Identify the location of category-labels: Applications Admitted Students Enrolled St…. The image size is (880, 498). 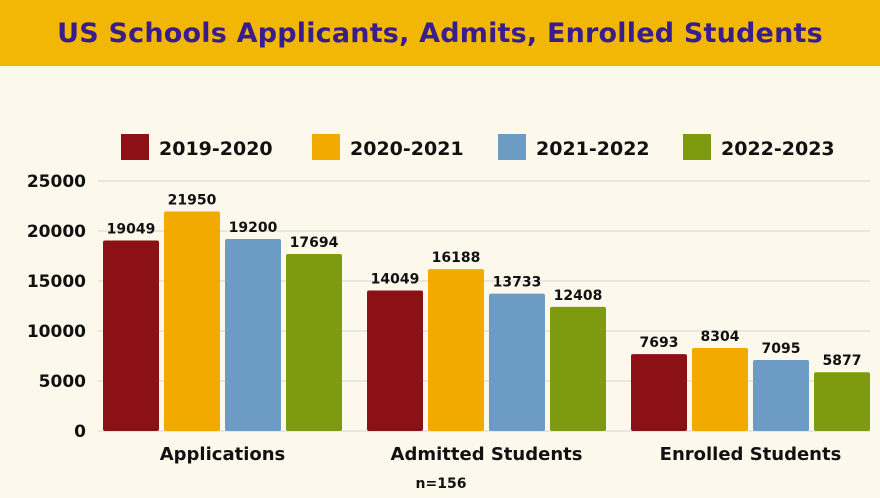
(501, 454).